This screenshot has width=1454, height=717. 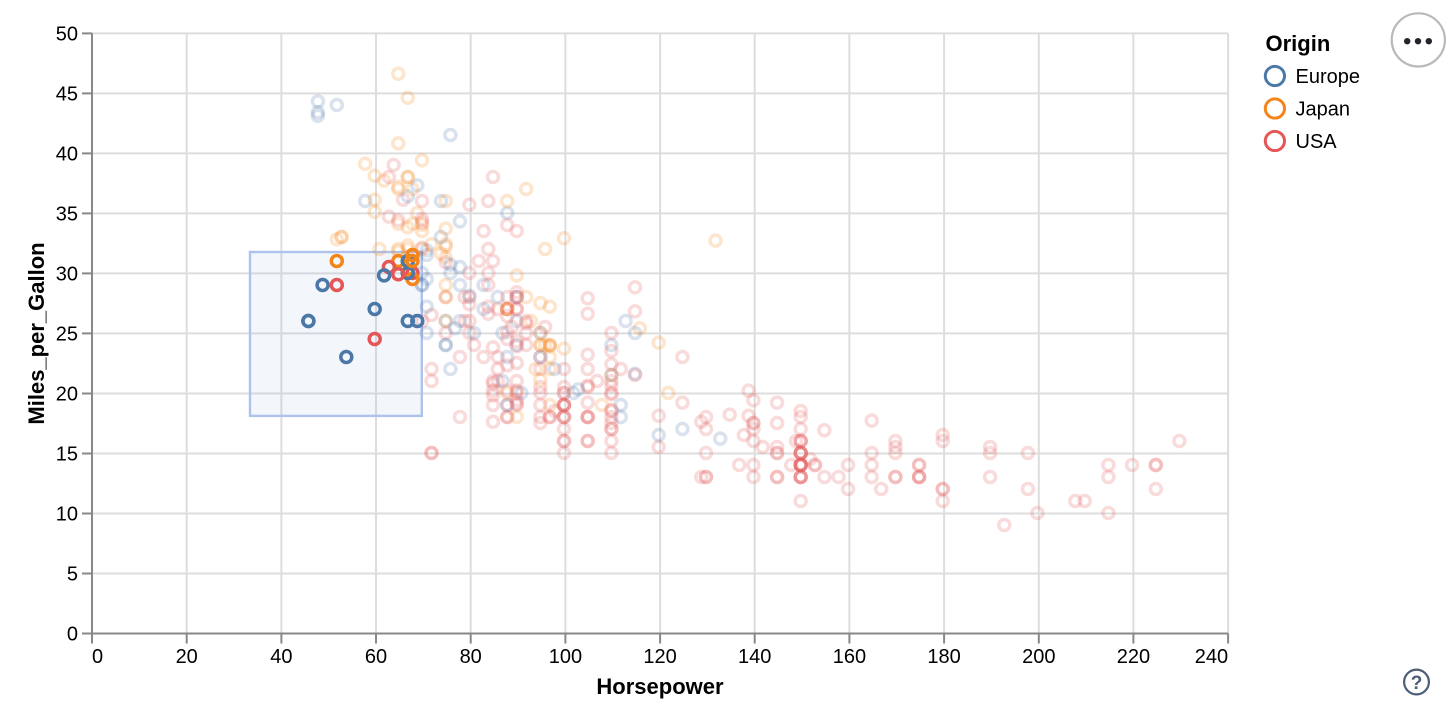 What do you see at coordinates (849, 657) in the screenshot?
I see `svg-text: 160` at bounding box center [849, 657].